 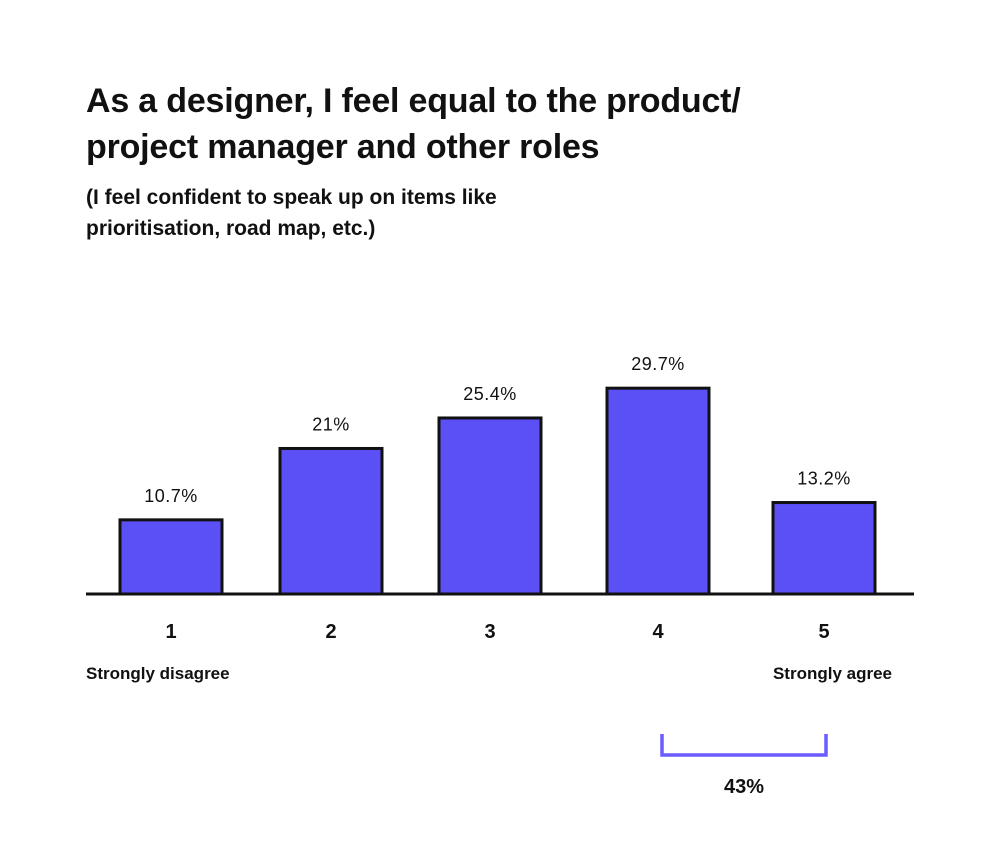 I want to click on bar-value-label-5: 13.2%, so click(x=824, y=479).